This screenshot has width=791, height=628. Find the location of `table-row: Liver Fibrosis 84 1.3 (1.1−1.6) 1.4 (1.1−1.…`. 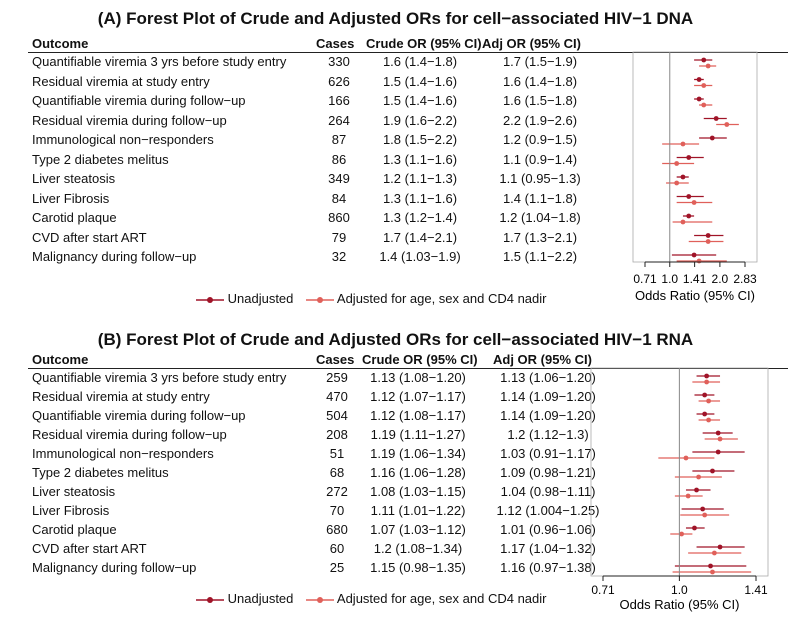

table-row: Liver Fibrosis 84 1.3 (1.1−1.6) 1.4 (1.1−1.… is located at coordinates (300, 201).